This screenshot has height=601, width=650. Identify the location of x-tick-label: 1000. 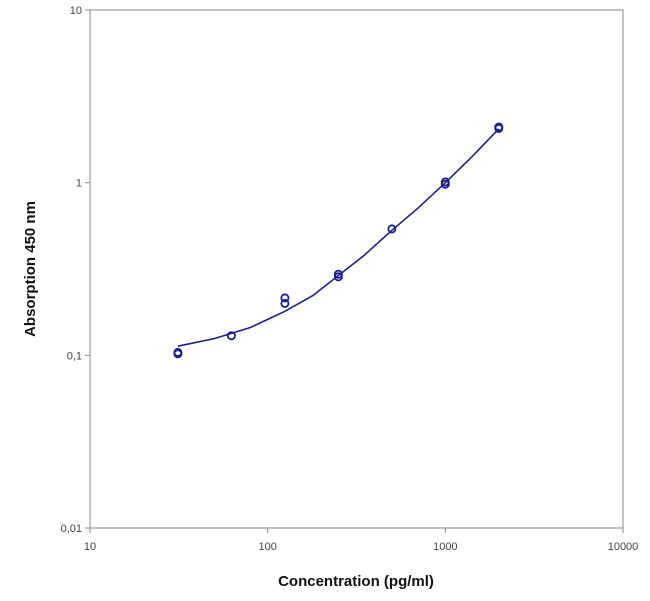
(445, 547).